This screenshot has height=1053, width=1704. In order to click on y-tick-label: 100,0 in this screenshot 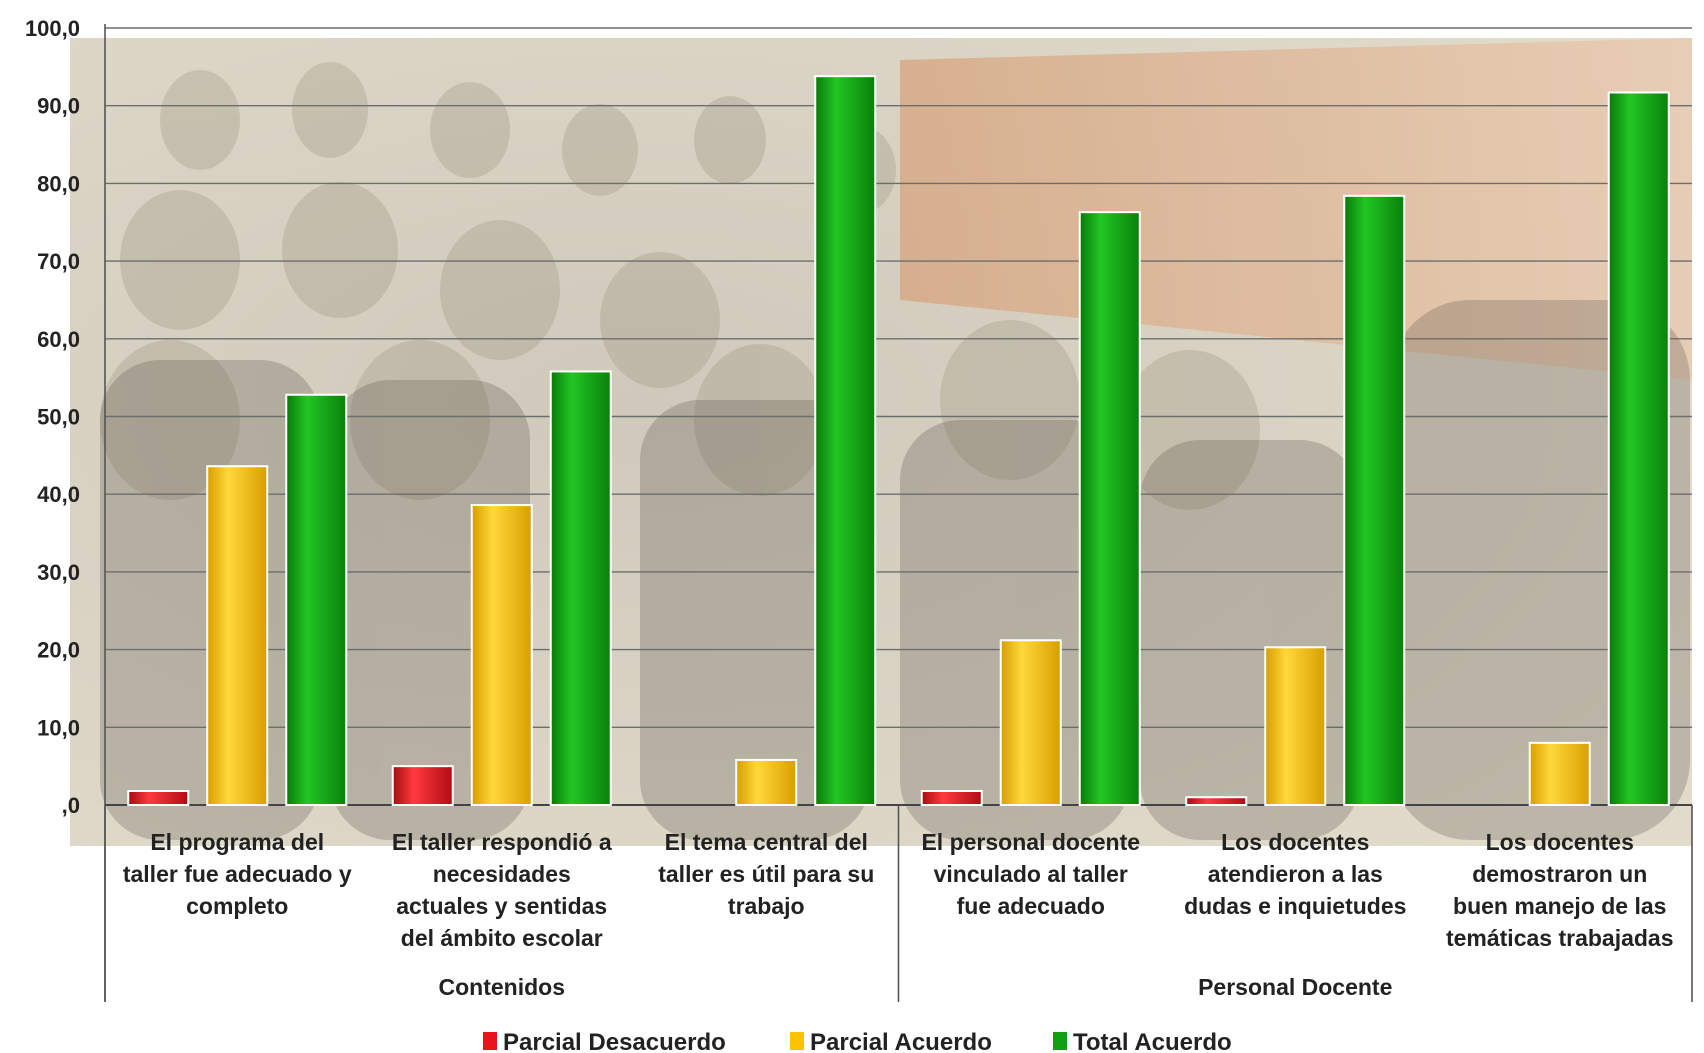, I will do `click(52, 28)`.